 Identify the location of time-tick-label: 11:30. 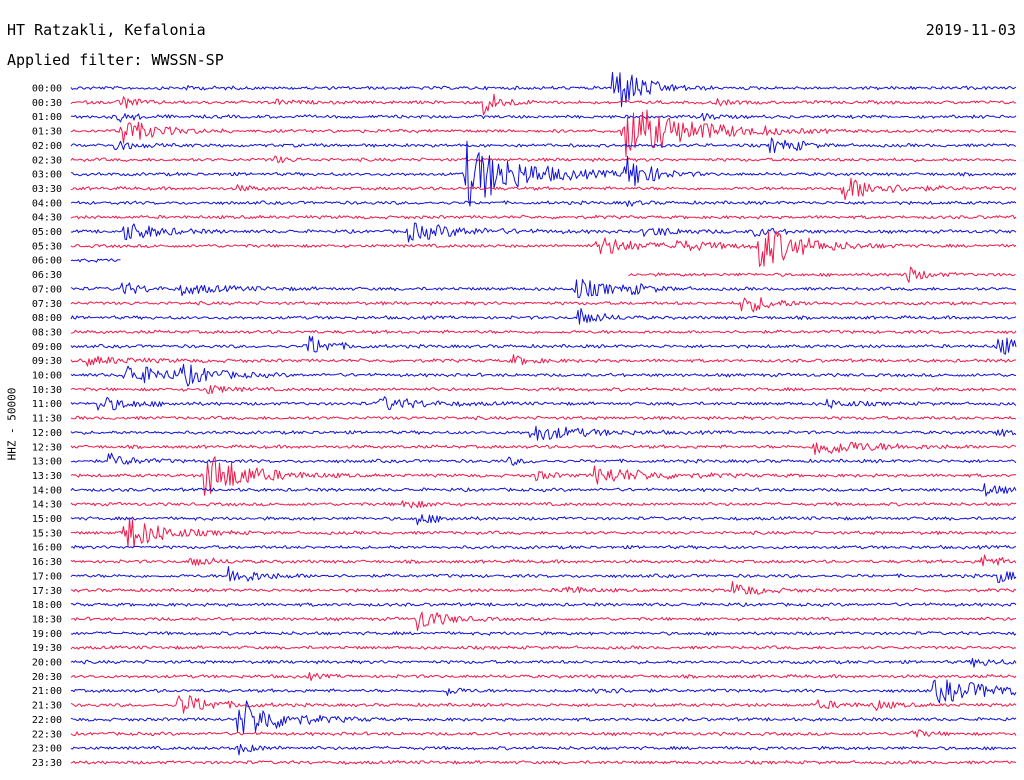
(47, 419).